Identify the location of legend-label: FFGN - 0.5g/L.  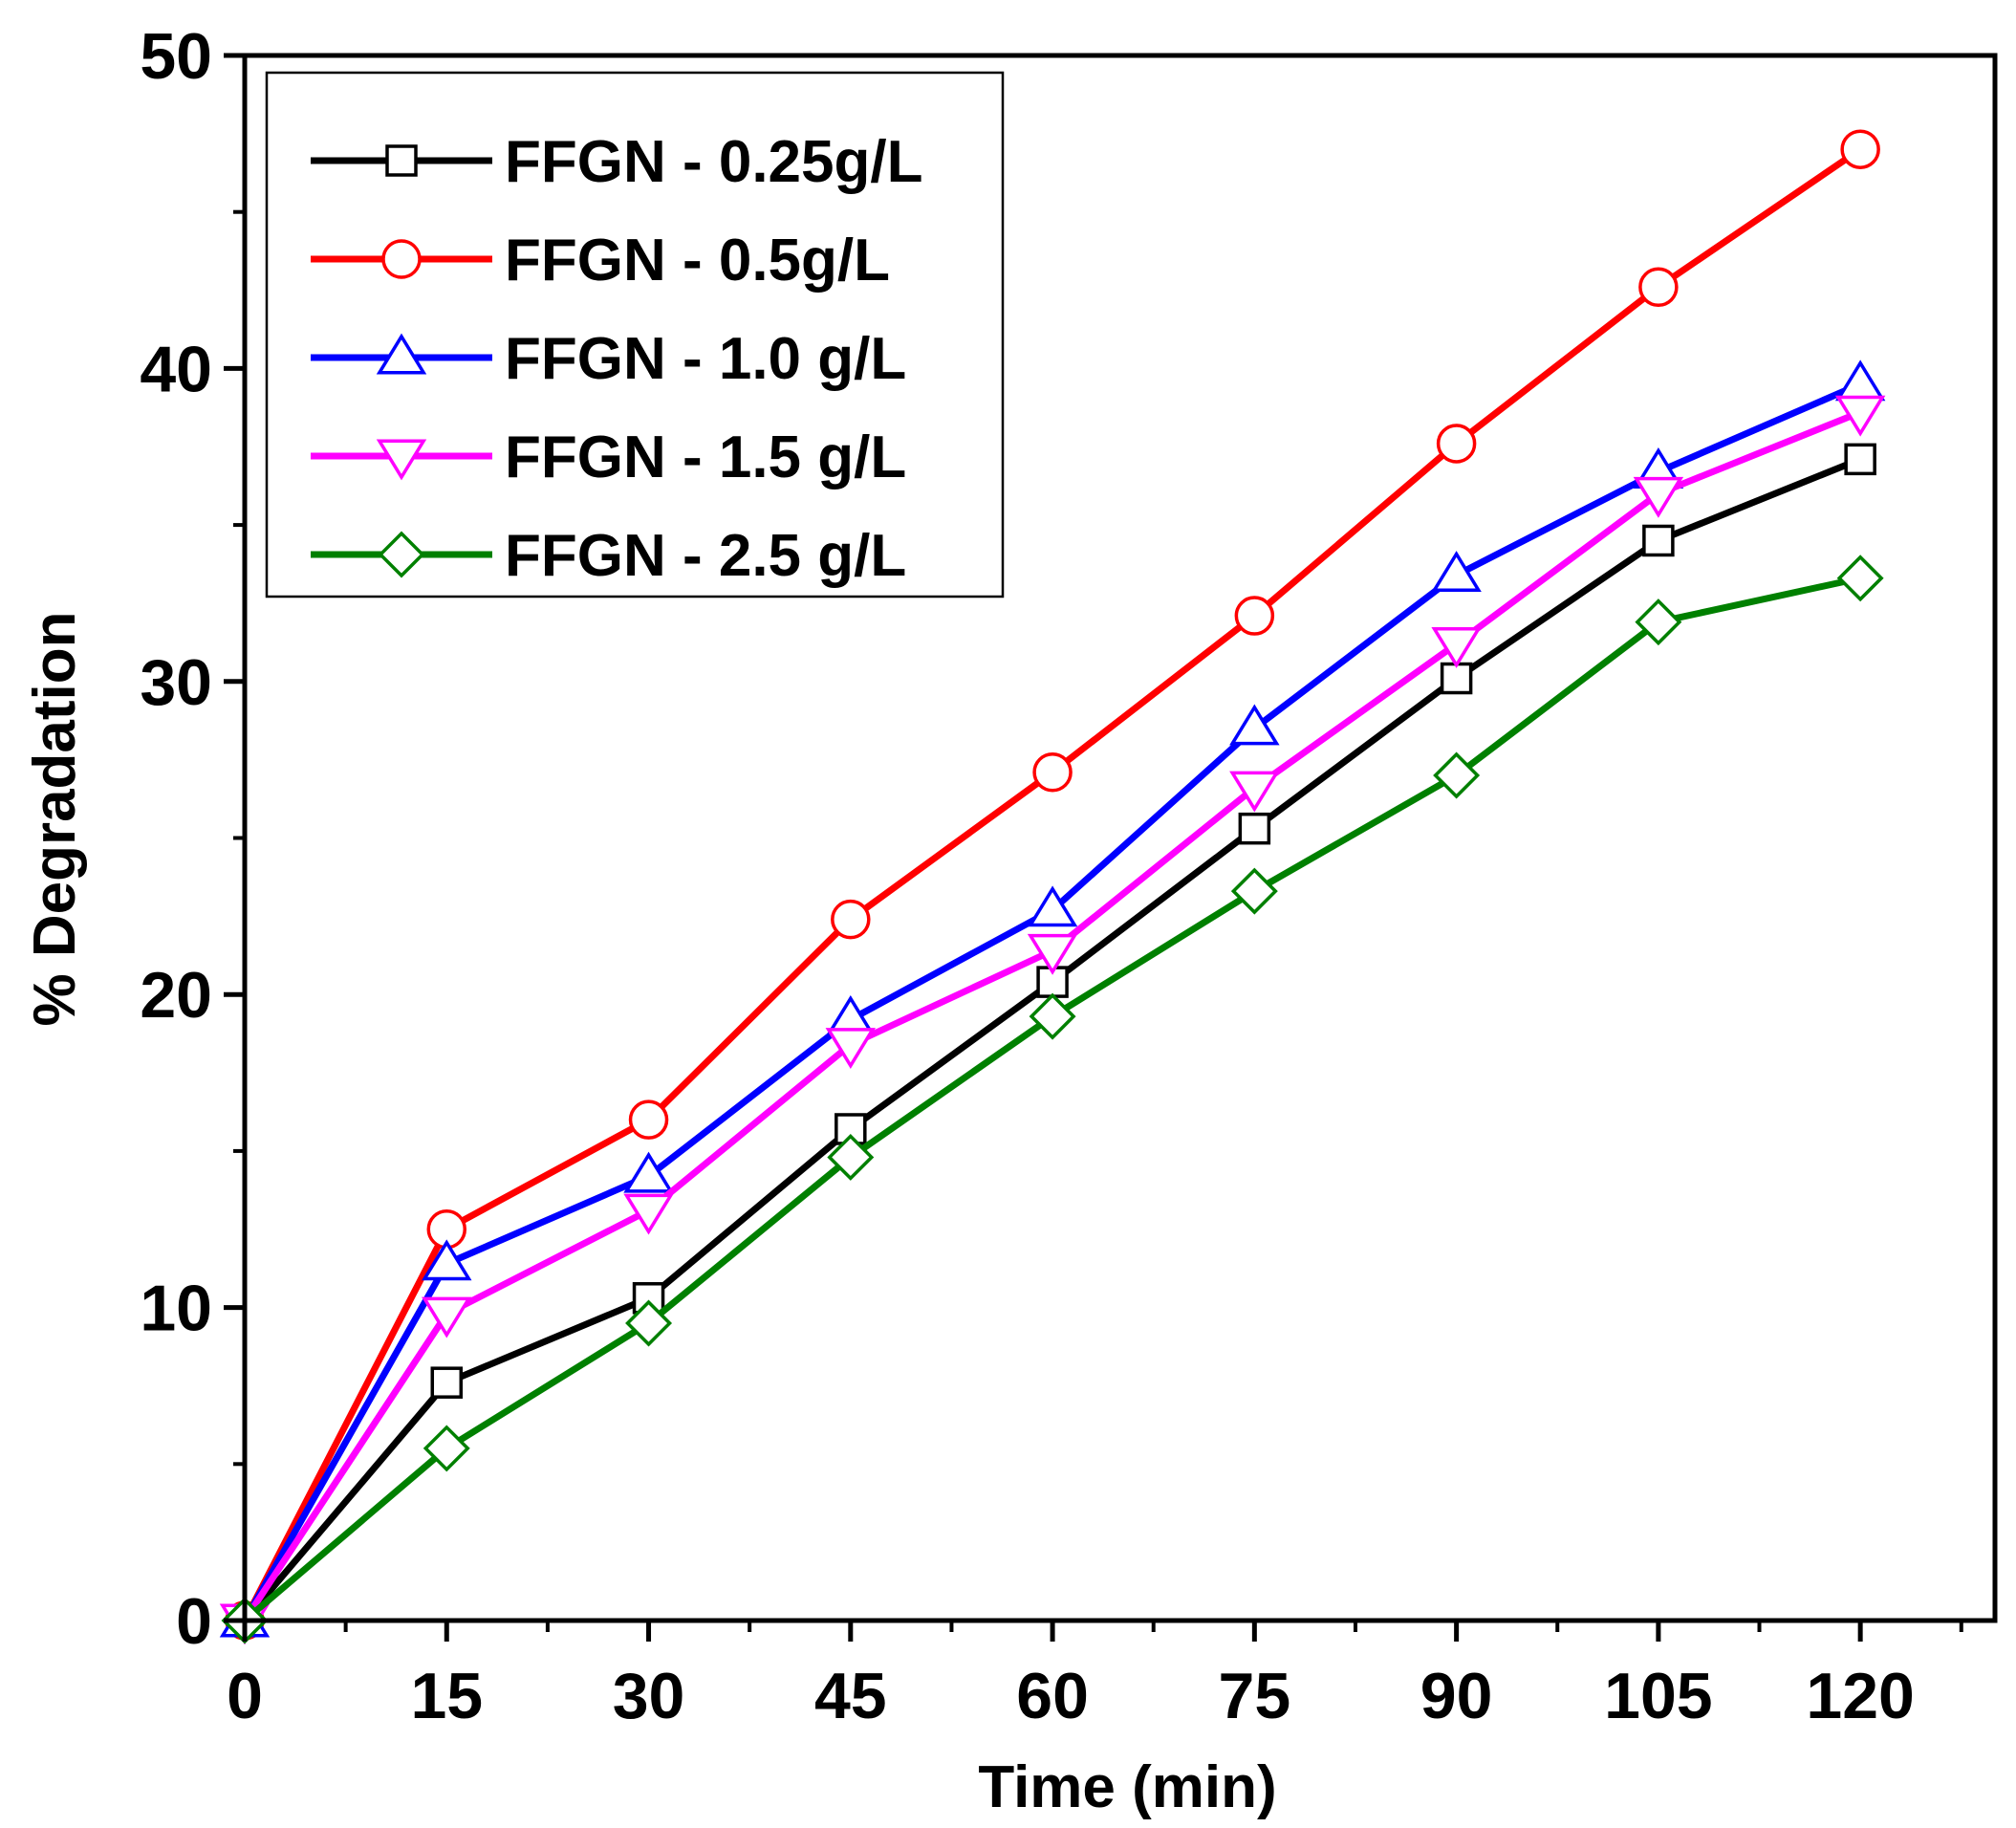
(697, 261).